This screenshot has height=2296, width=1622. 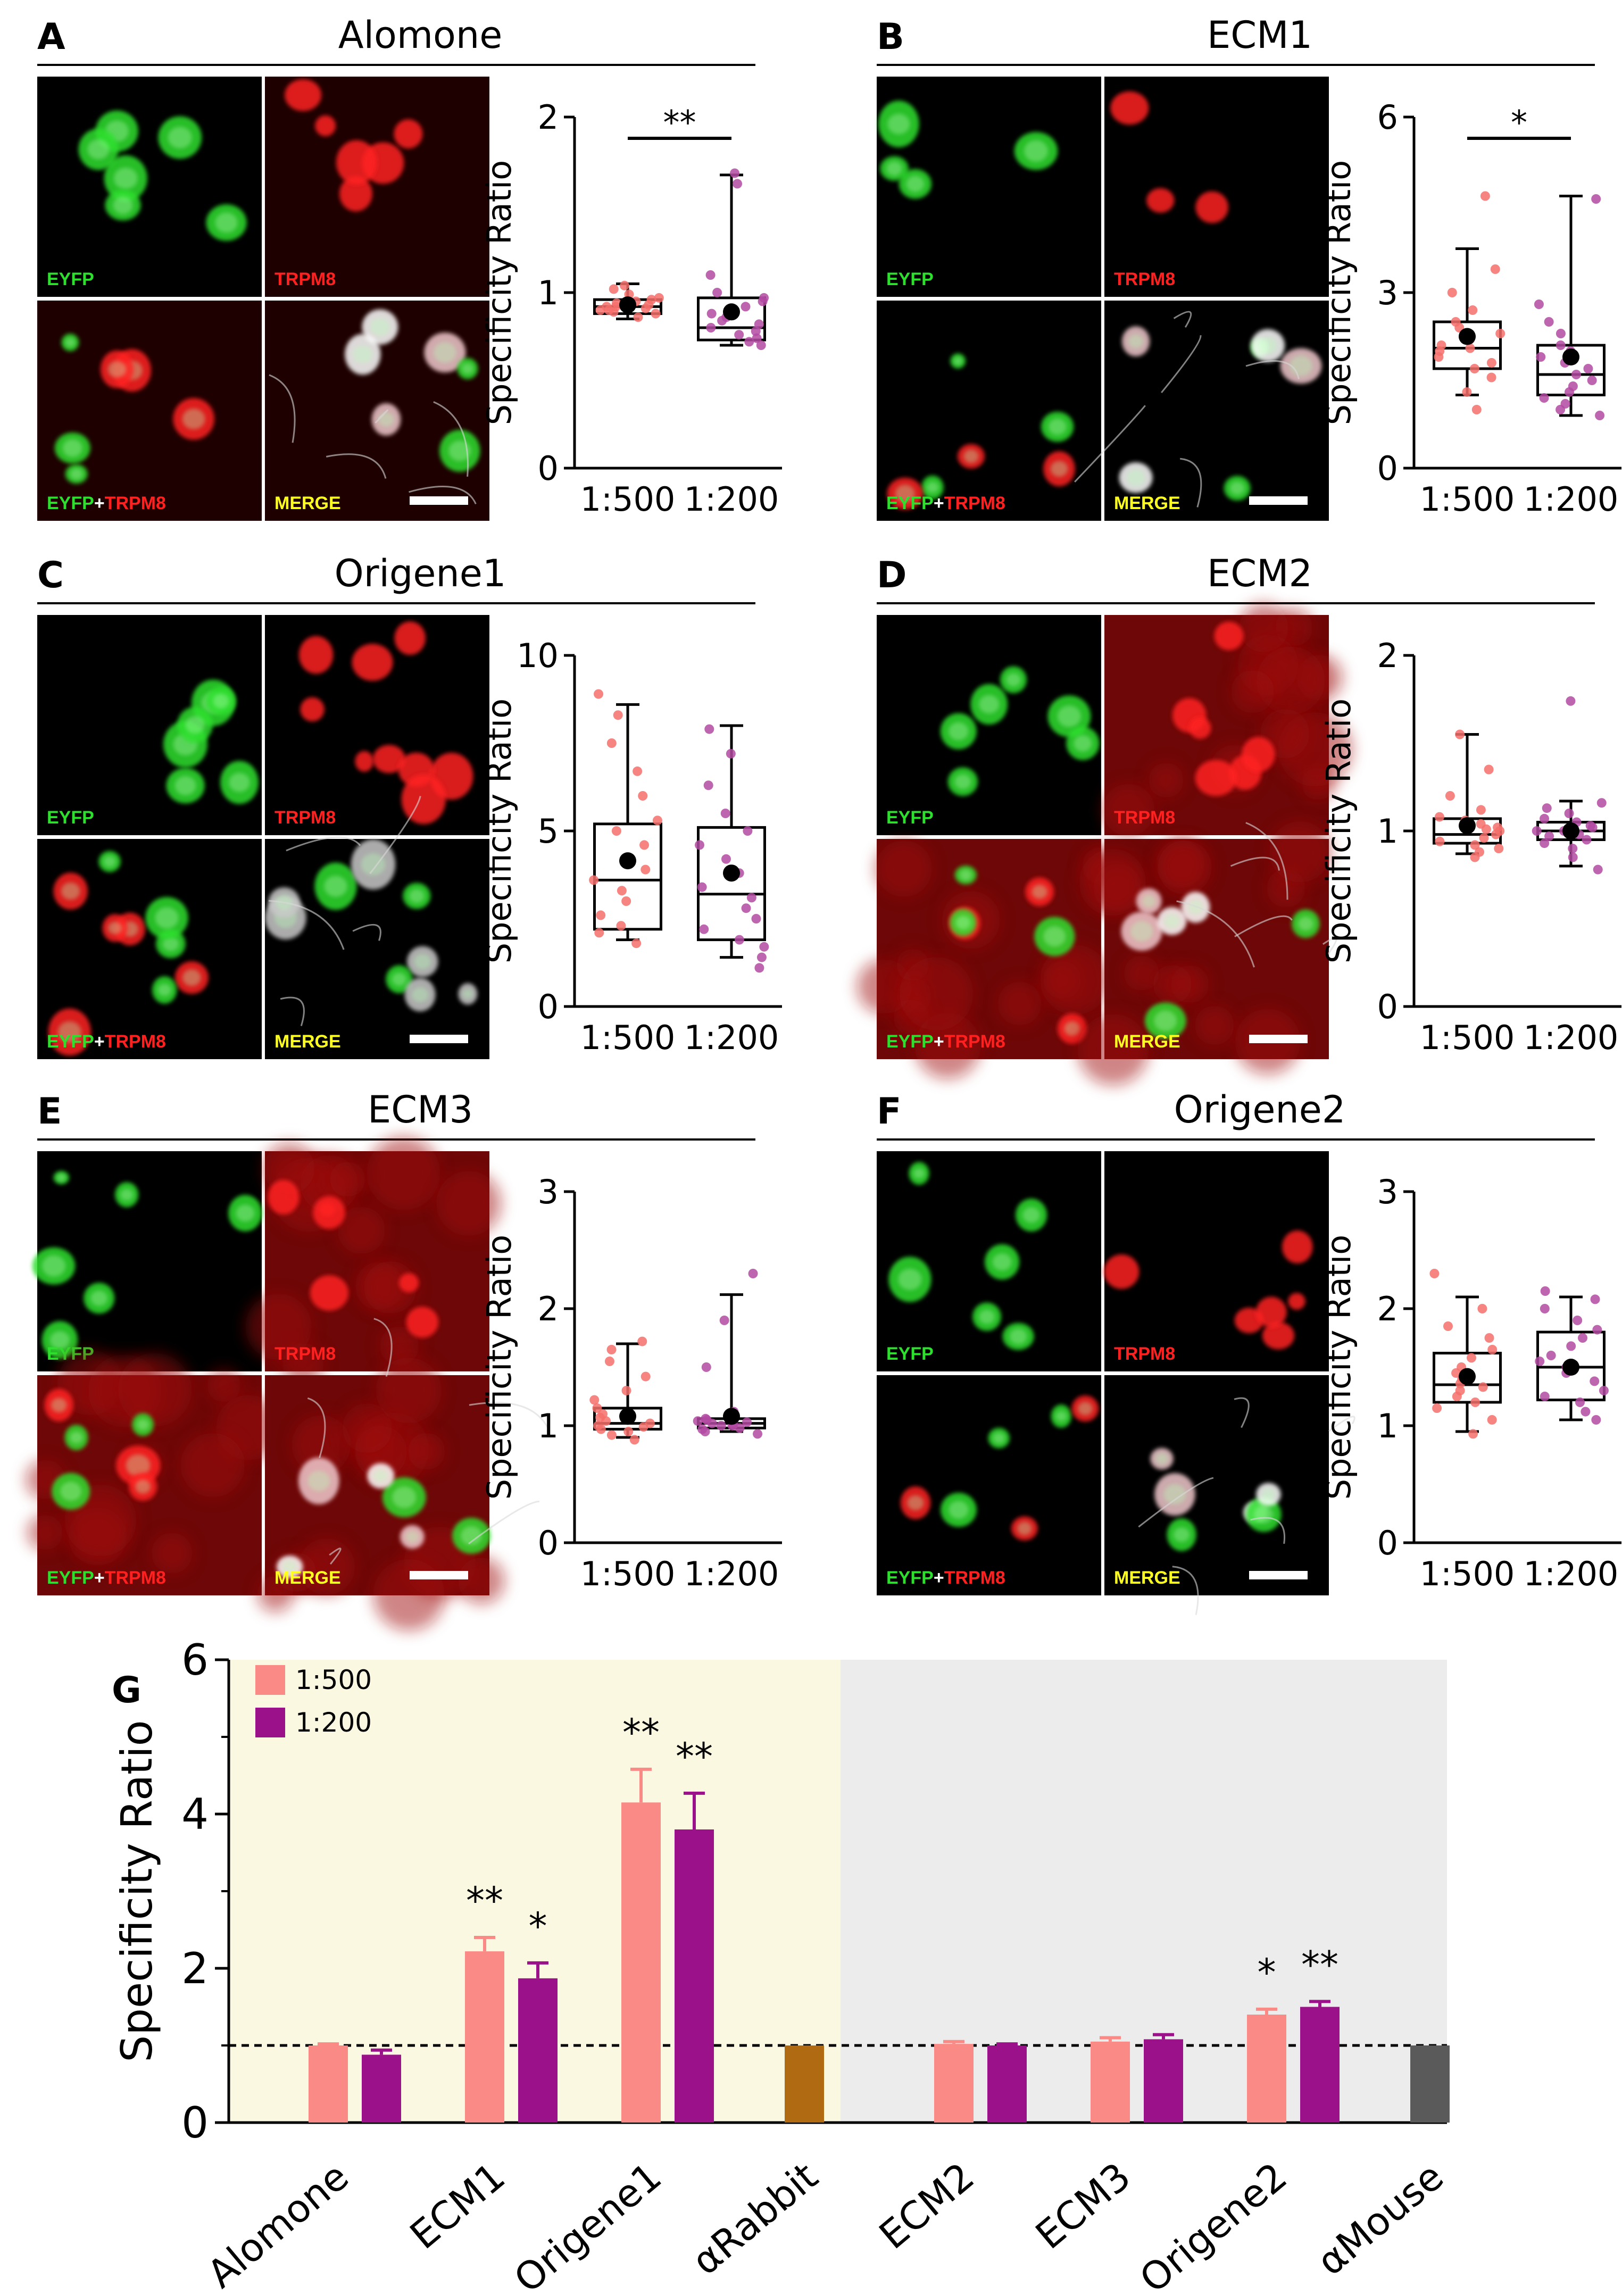 What do you see at coordinates (420, 573) in the screenshot?
I see `panel-title: Origene1` at bounding box center [420, 573].